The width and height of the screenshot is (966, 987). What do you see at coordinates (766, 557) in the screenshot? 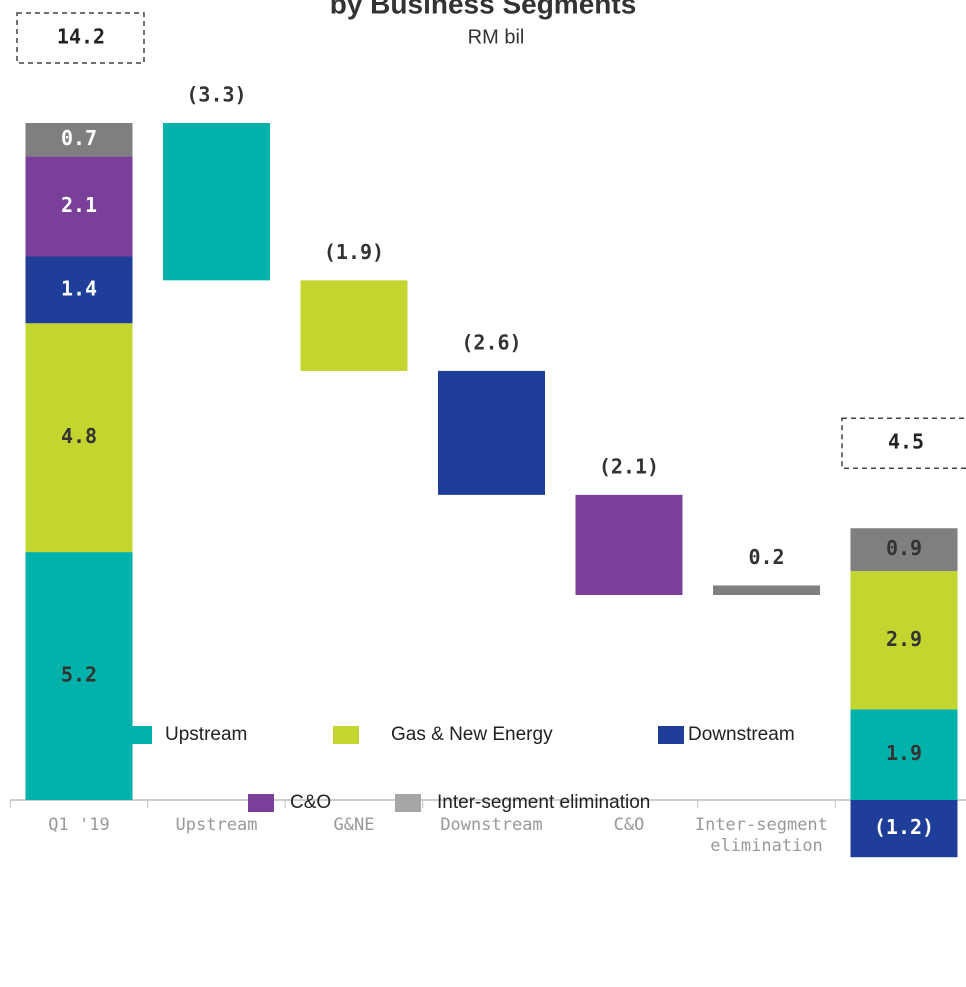
I see `step-label: 0.2` at bounding box center [766, 557].